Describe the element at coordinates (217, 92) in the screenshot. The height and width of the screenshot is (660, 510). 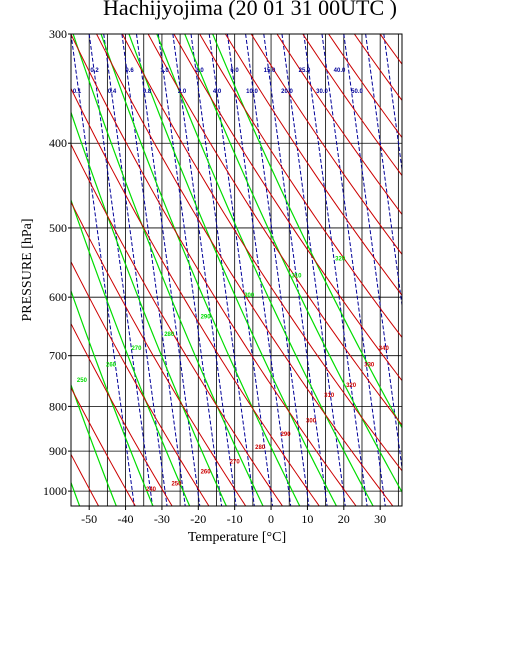
I see `mixing-ratio-label: 4.0` at that location.